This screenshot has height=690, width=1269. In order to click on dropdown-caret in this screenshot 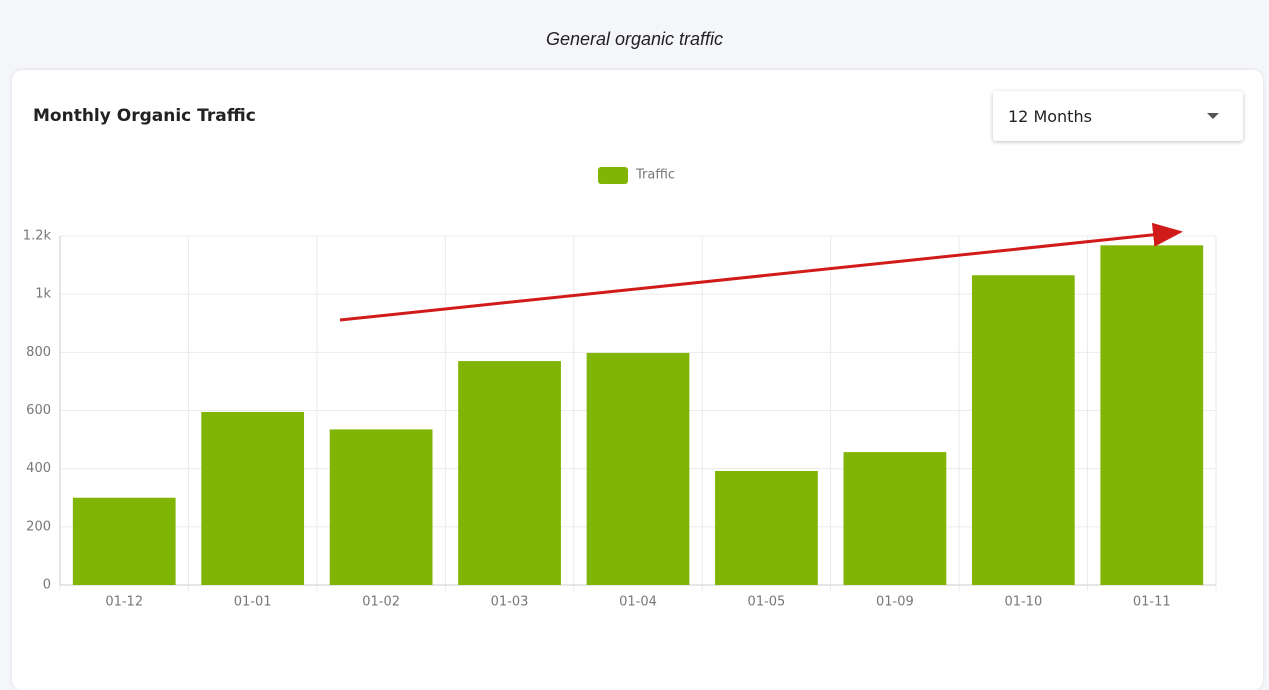, I will do `click(1213, 116)`.